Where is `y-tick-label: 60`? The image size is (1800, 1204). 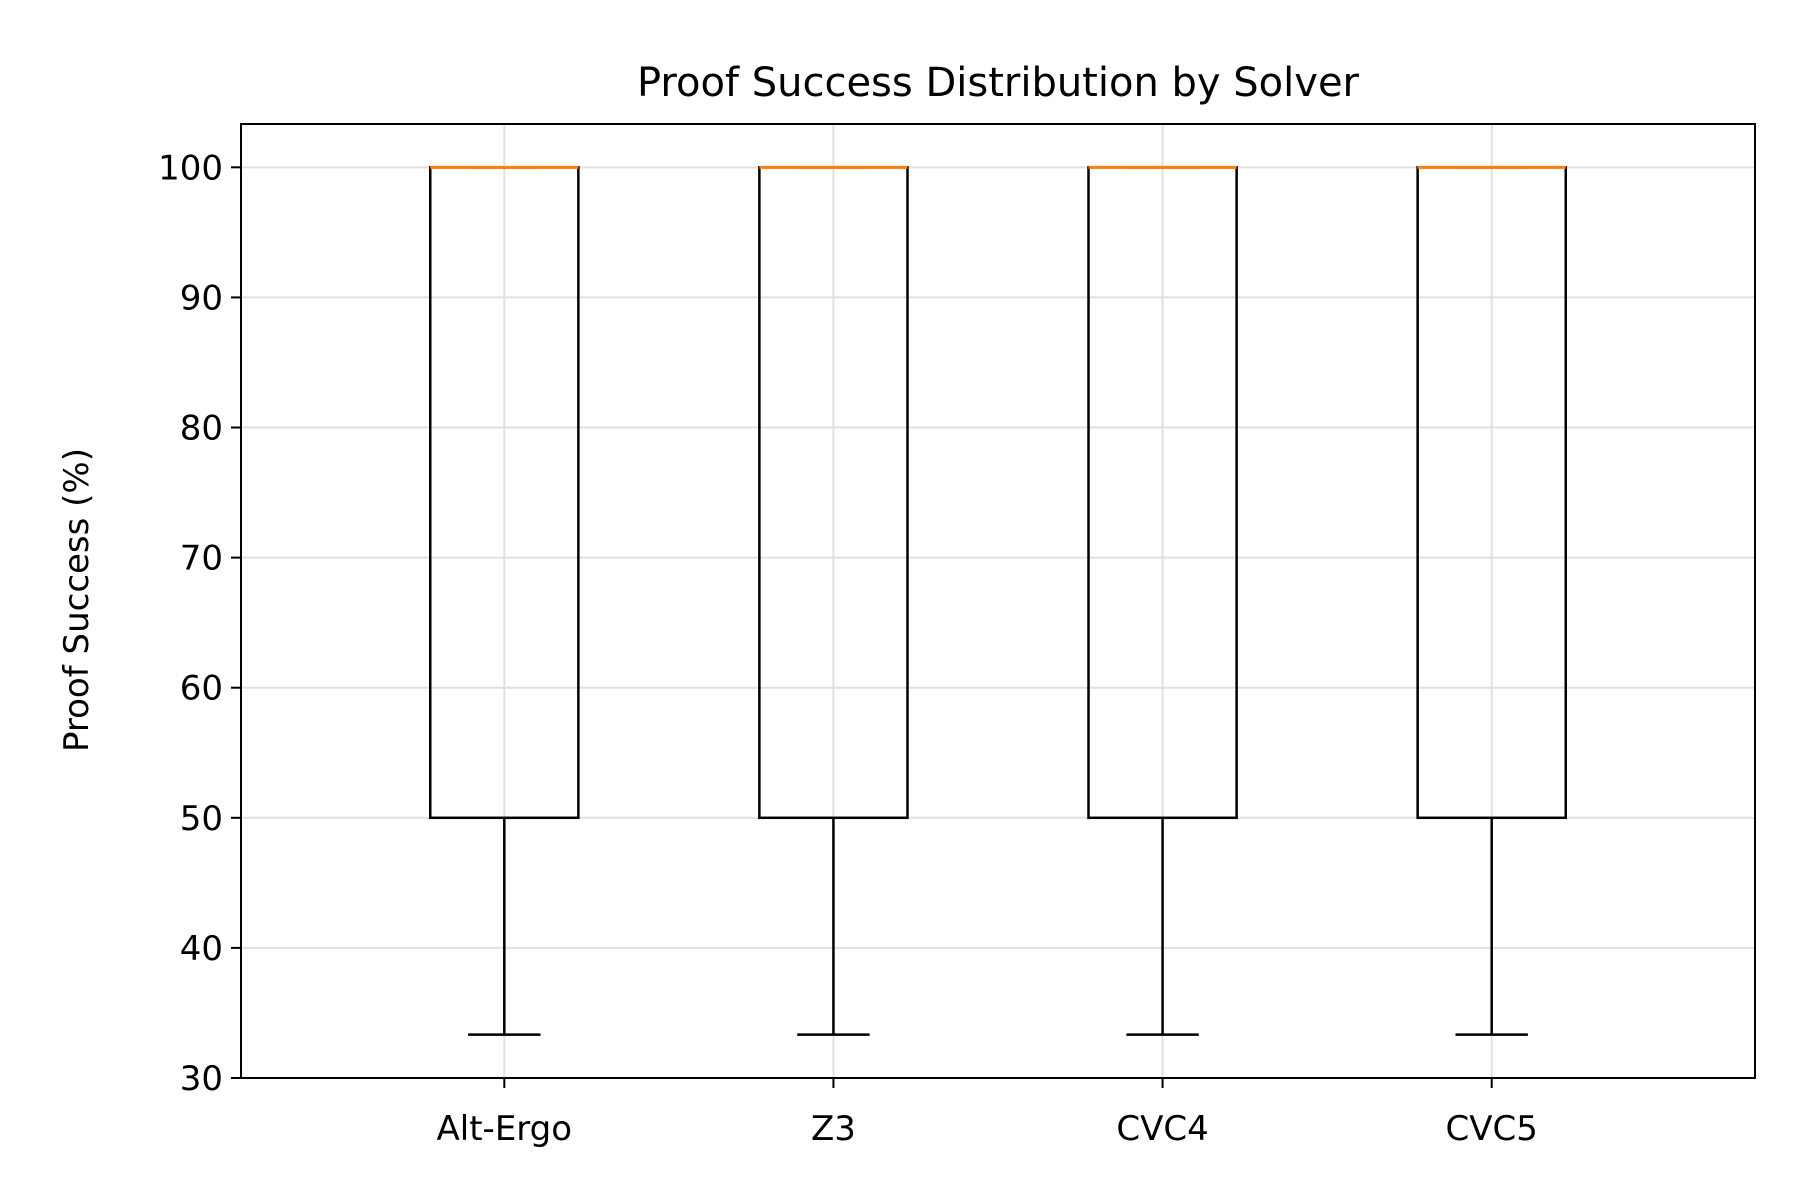 y-tick-label: 60 is located at coordinates (201, 689).